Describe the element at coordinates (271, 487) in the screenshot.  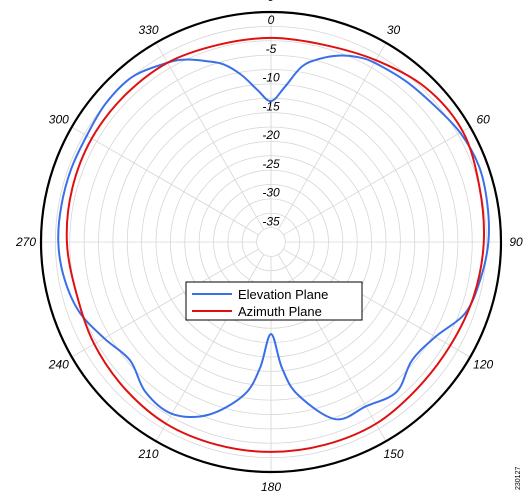
I see `angle-tick-label: 180` at that location.